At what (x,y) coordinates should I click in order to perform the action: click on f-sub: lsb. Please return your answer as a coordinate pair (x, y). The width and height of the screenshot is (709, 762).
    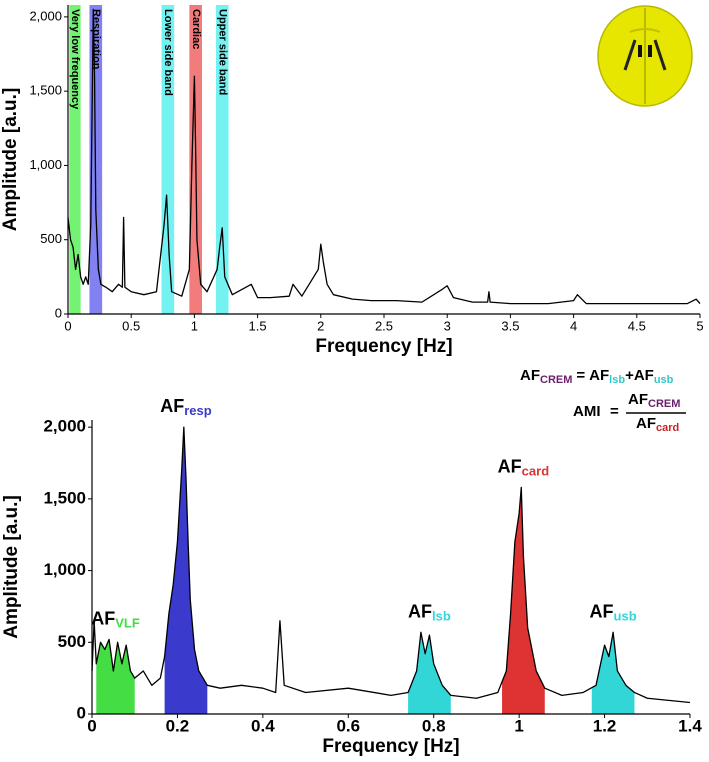
    Looking at the image, I should click on (617, 380).